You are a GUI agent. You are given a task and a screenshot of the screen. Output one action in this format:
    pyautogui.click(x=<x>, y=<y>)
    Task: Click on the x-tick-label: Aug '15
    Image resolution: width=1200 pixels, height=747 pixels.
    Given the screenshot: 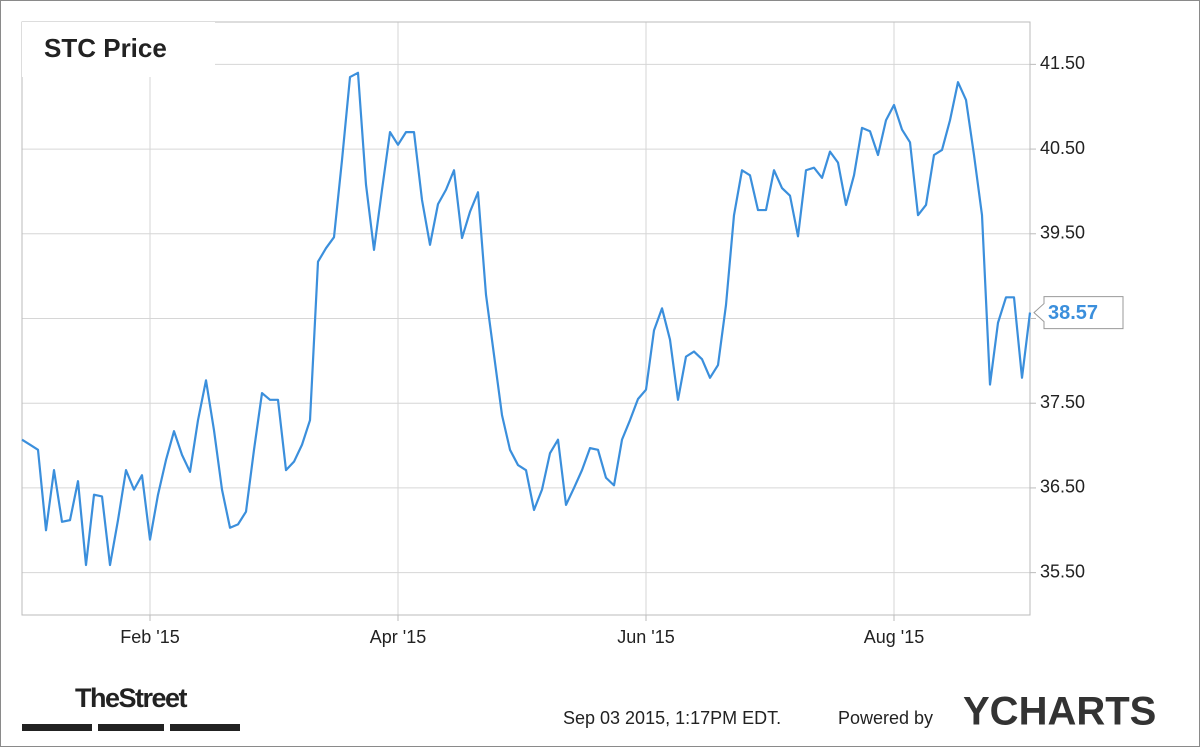 What is the action you would take?
    pyautogui.click(x=894, y=637)
    